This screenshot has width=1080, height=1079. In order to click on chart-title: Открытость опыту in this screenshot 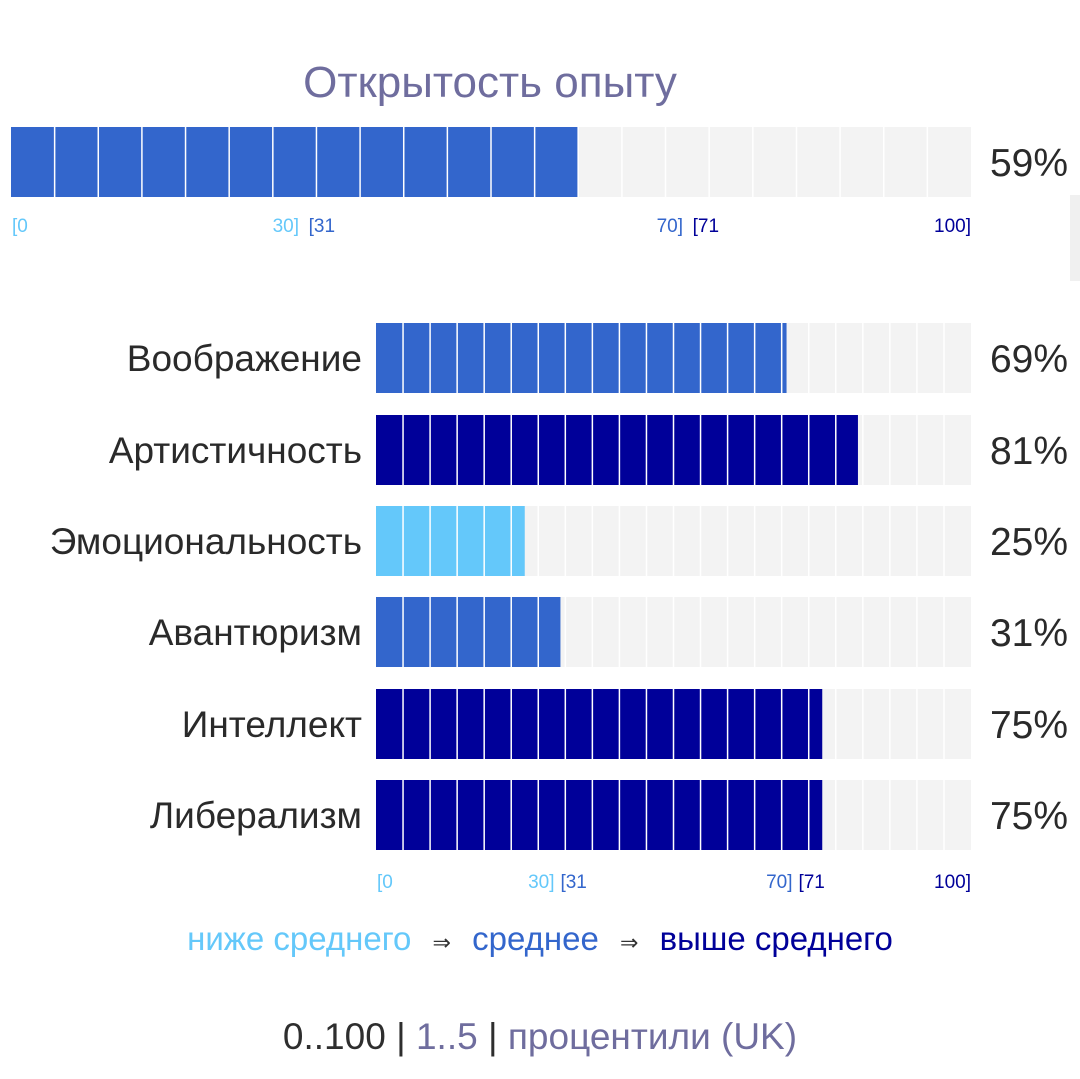, I will do `click(490, 82)`.